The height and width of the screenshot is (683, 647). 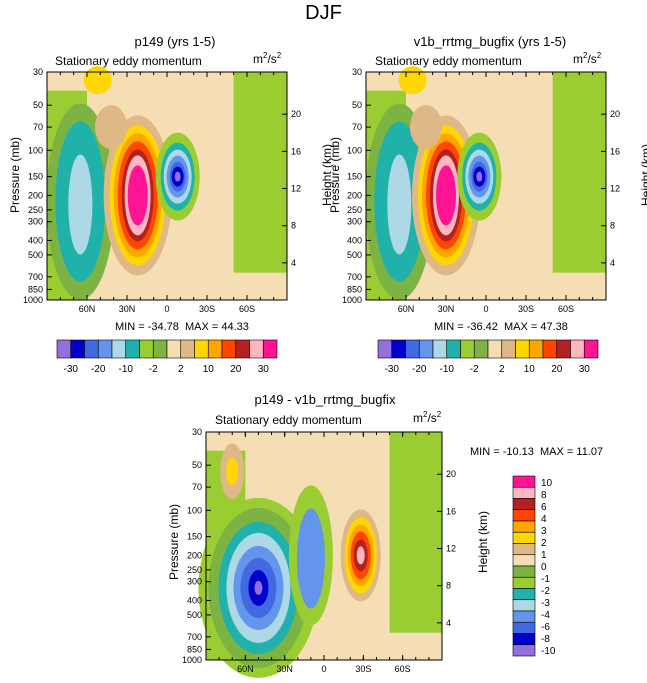 I want to click on top-positive-cell, so click(x=412, y=80).